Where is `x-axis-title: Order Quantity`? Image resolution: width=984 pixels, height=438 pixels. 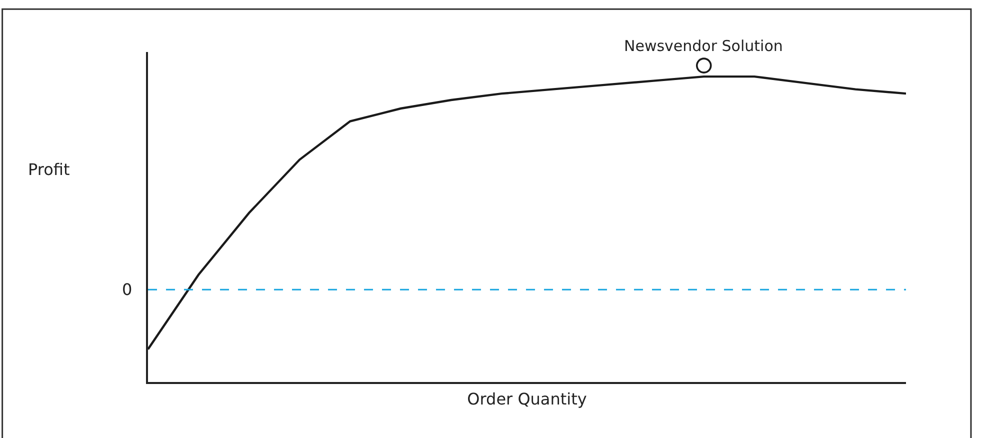 x-axis-title: Order Quantity is located at coordinates (527, 398).